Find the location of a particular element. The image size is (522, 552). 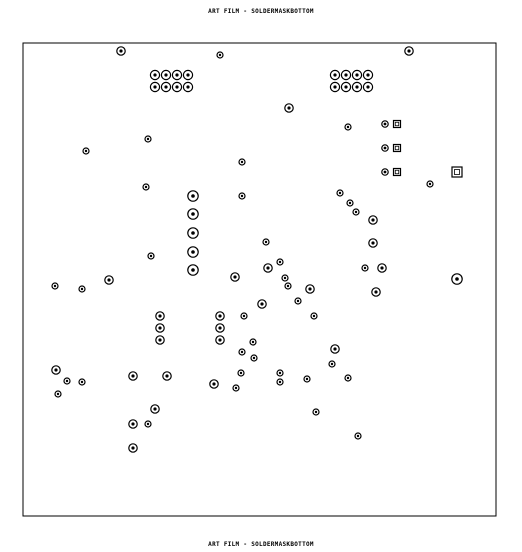

square-pad-large-hole is located at coordinates (457, 172).